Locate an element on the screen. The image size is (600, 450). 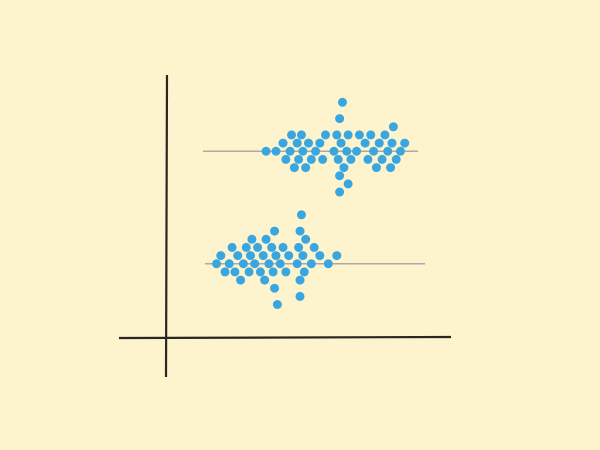
x-axis is located at coordinates (285, 337).